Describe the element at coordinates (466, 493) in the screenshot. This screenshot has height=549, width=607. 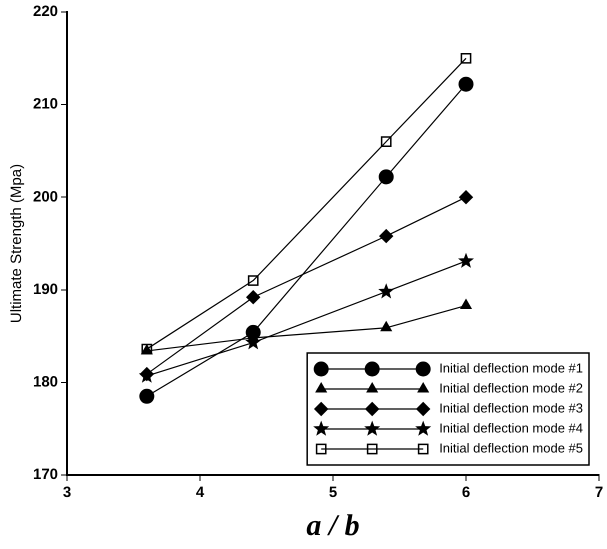
I see `x-tick-label: 6` at that location.